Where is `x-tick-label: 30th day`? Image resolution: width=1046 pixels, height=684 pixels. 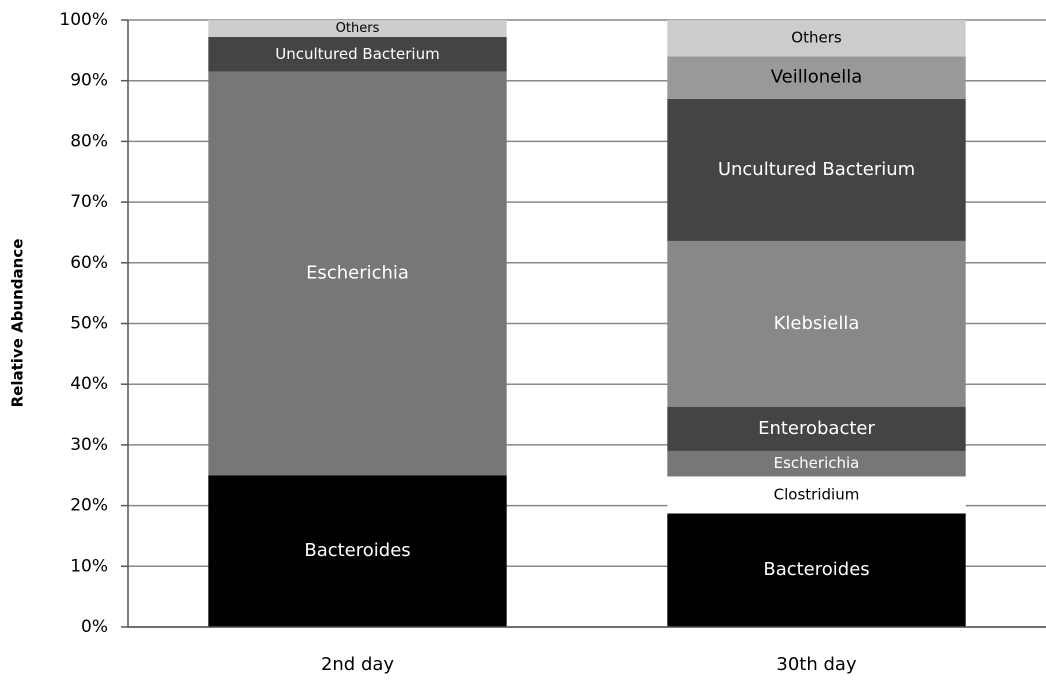
x-tick-label: 30th day is located at coordinates (816, 664).